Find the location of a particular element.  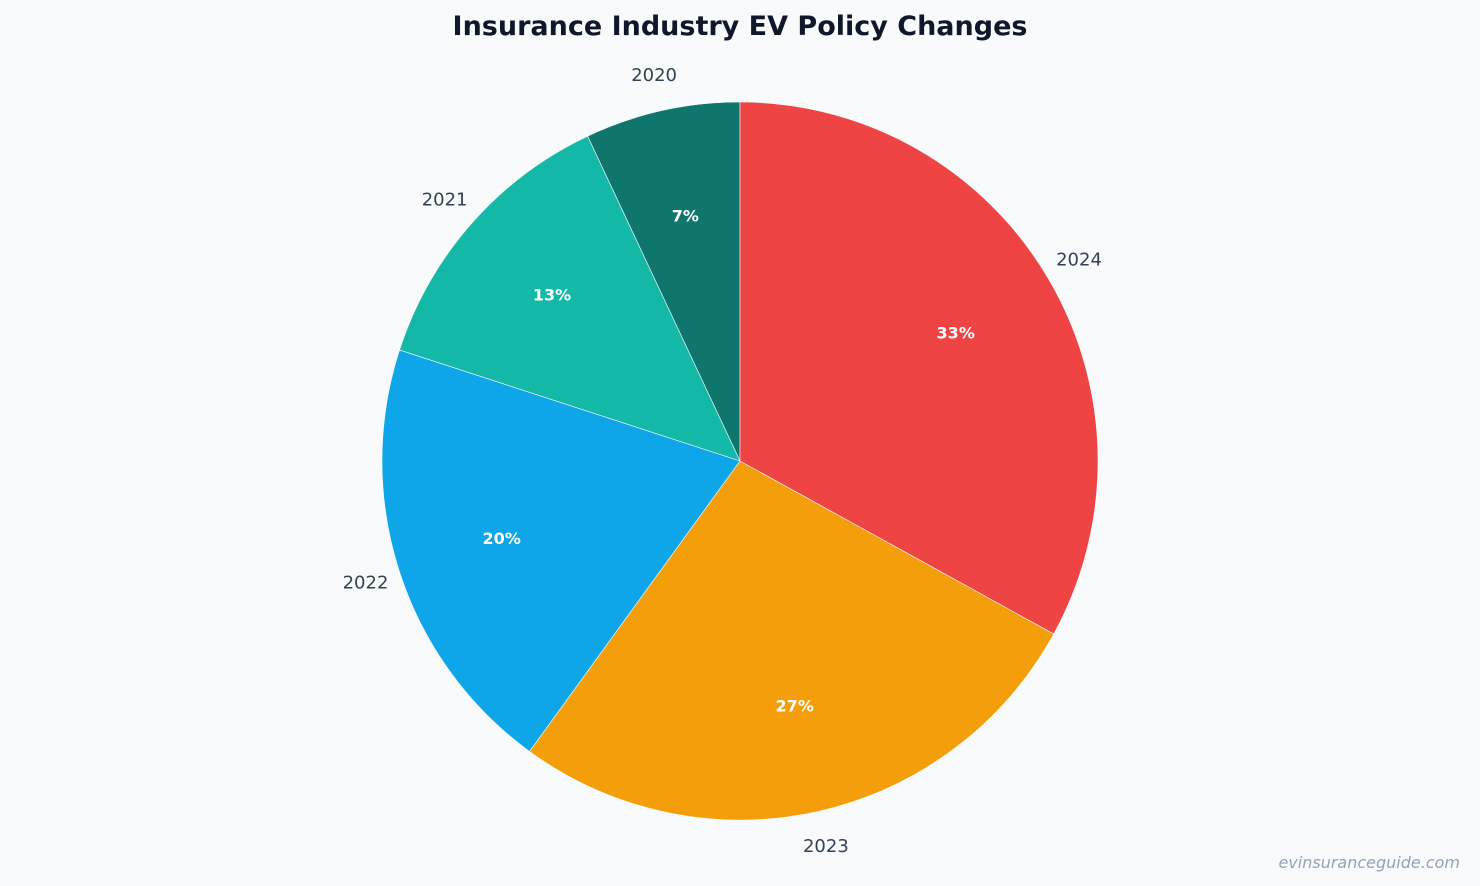

pie-slice-2023 is located at coordinates (792, 640).